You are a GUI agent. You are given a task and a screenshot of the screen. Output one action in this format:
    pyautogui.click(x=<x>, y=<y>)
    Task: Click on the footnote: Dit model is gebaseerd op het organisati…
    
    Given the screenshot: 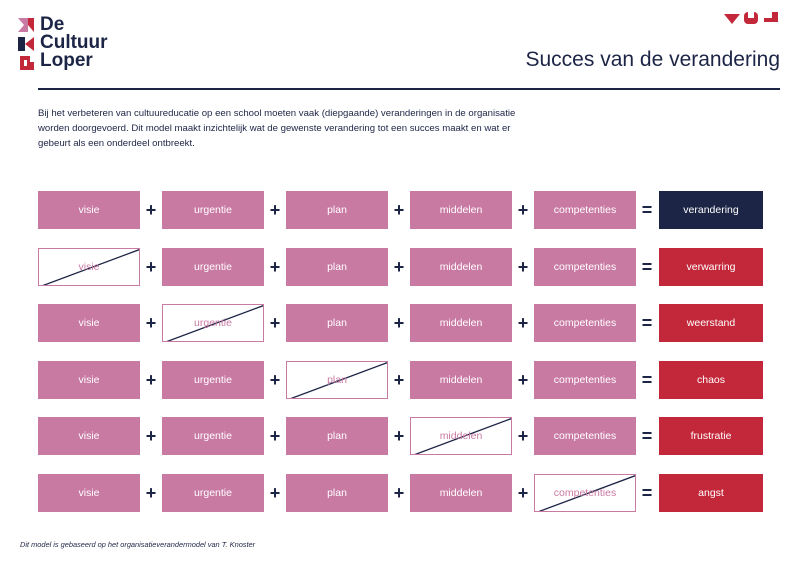 What is the action you would take?
    pyautogui.click(x=138, y=544)
    